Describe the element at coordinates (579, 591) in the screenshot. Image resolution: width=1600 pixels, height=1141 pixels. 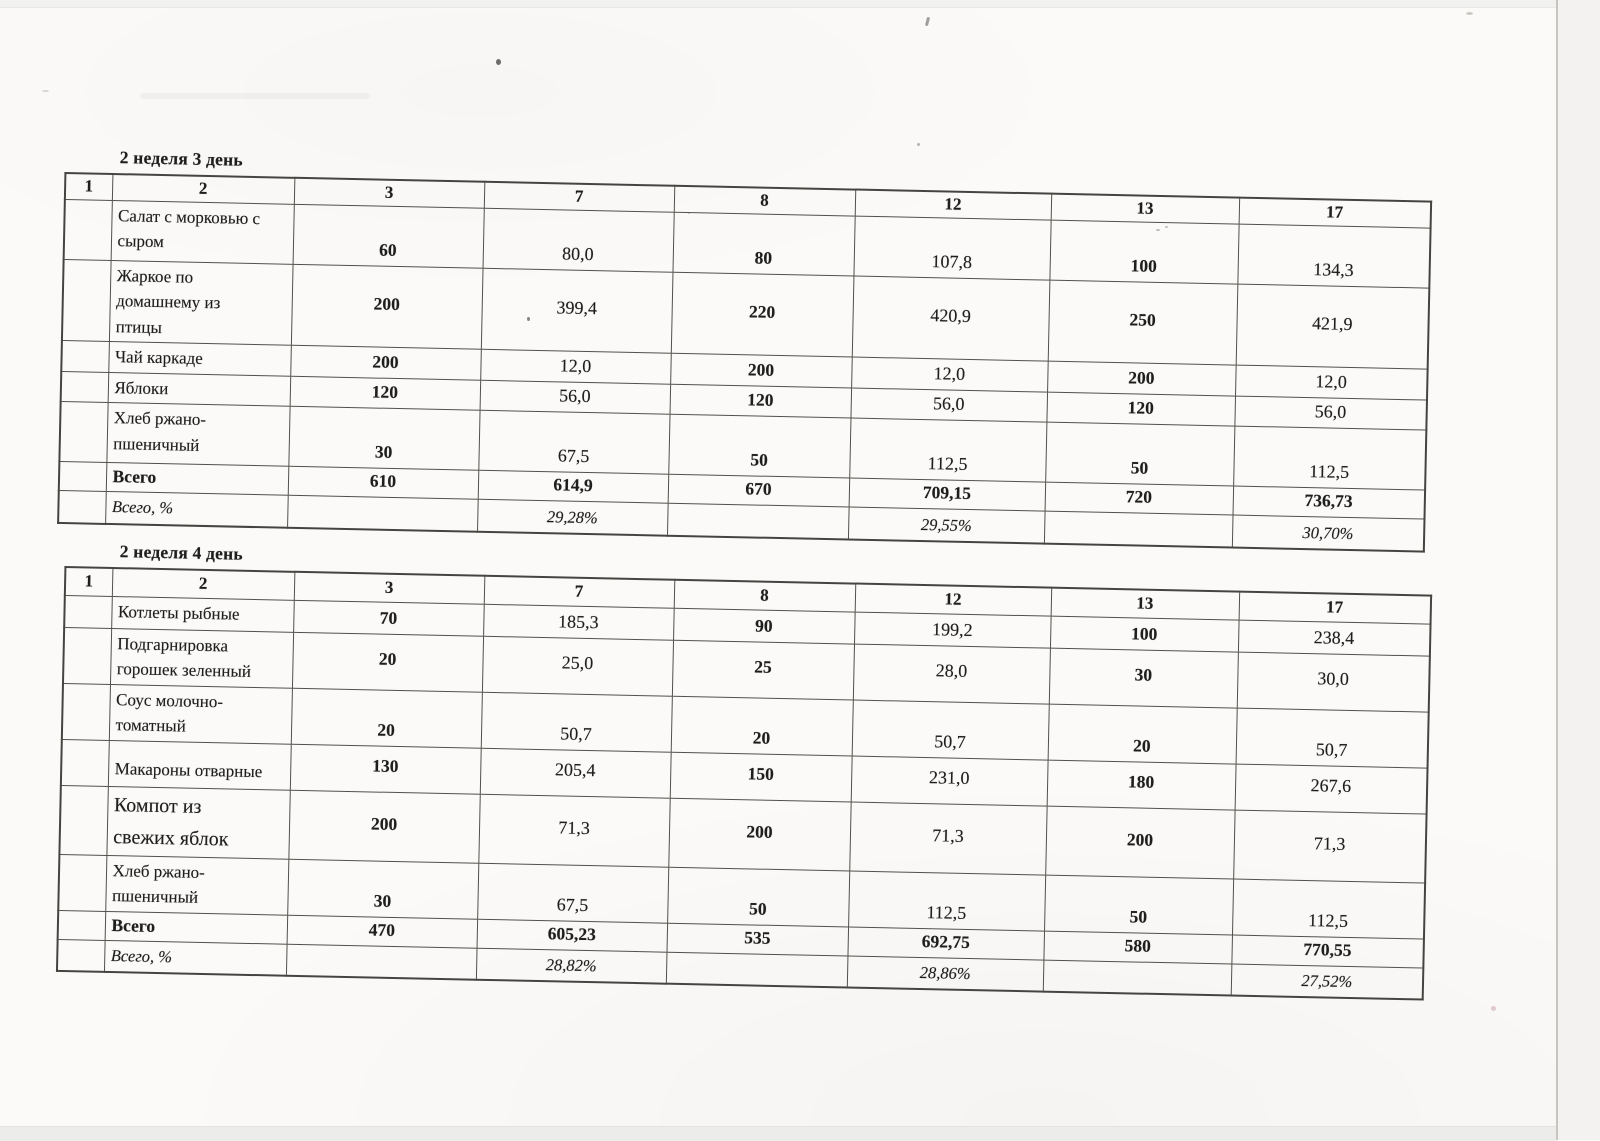
I see `col-header: 7` at that location.